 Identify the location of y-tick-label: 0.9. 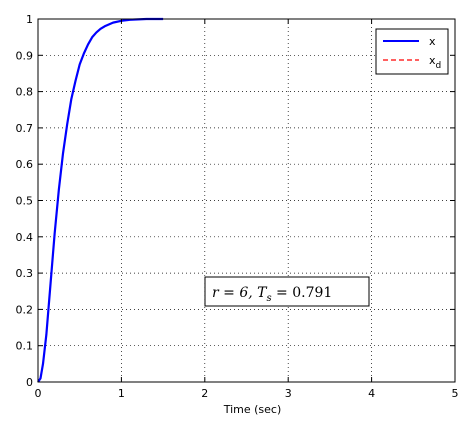
(25, 55).